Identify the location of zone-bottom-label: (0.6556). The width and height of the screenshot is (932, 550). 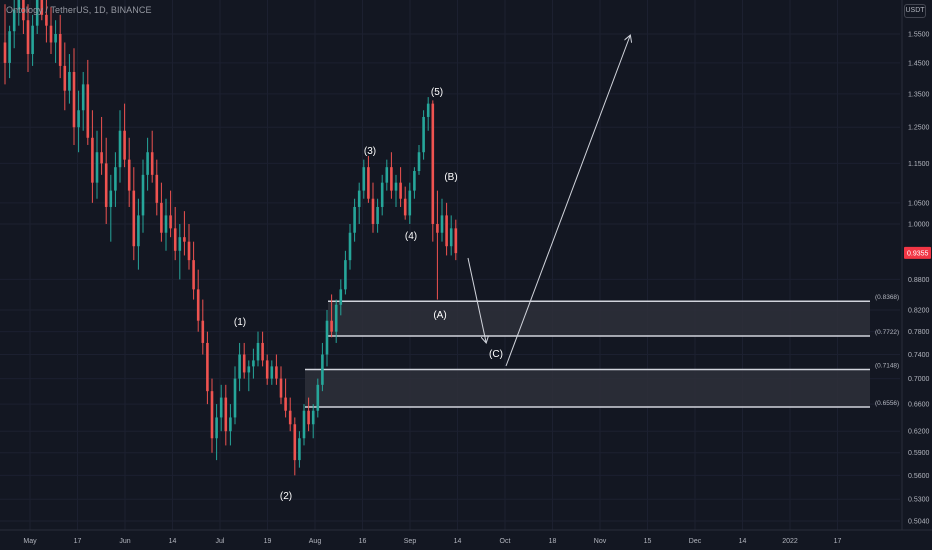
(887, 403).